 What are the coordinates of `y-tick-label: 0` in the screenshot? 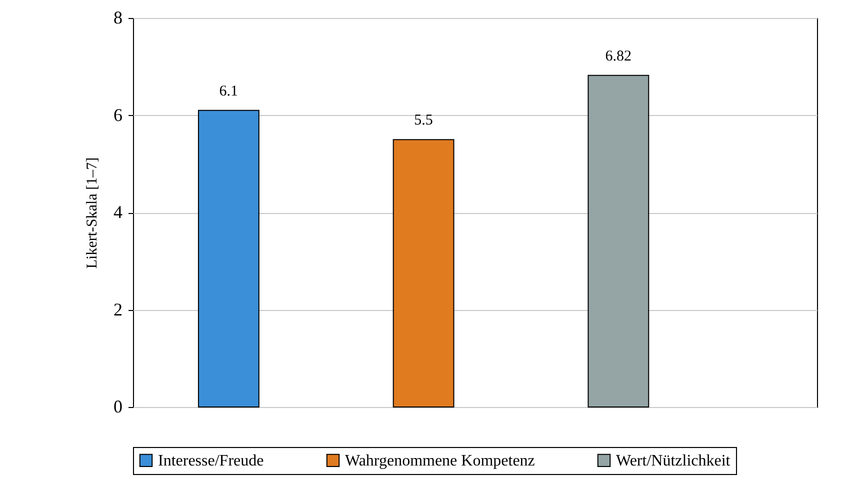 It's located at (118, 406).